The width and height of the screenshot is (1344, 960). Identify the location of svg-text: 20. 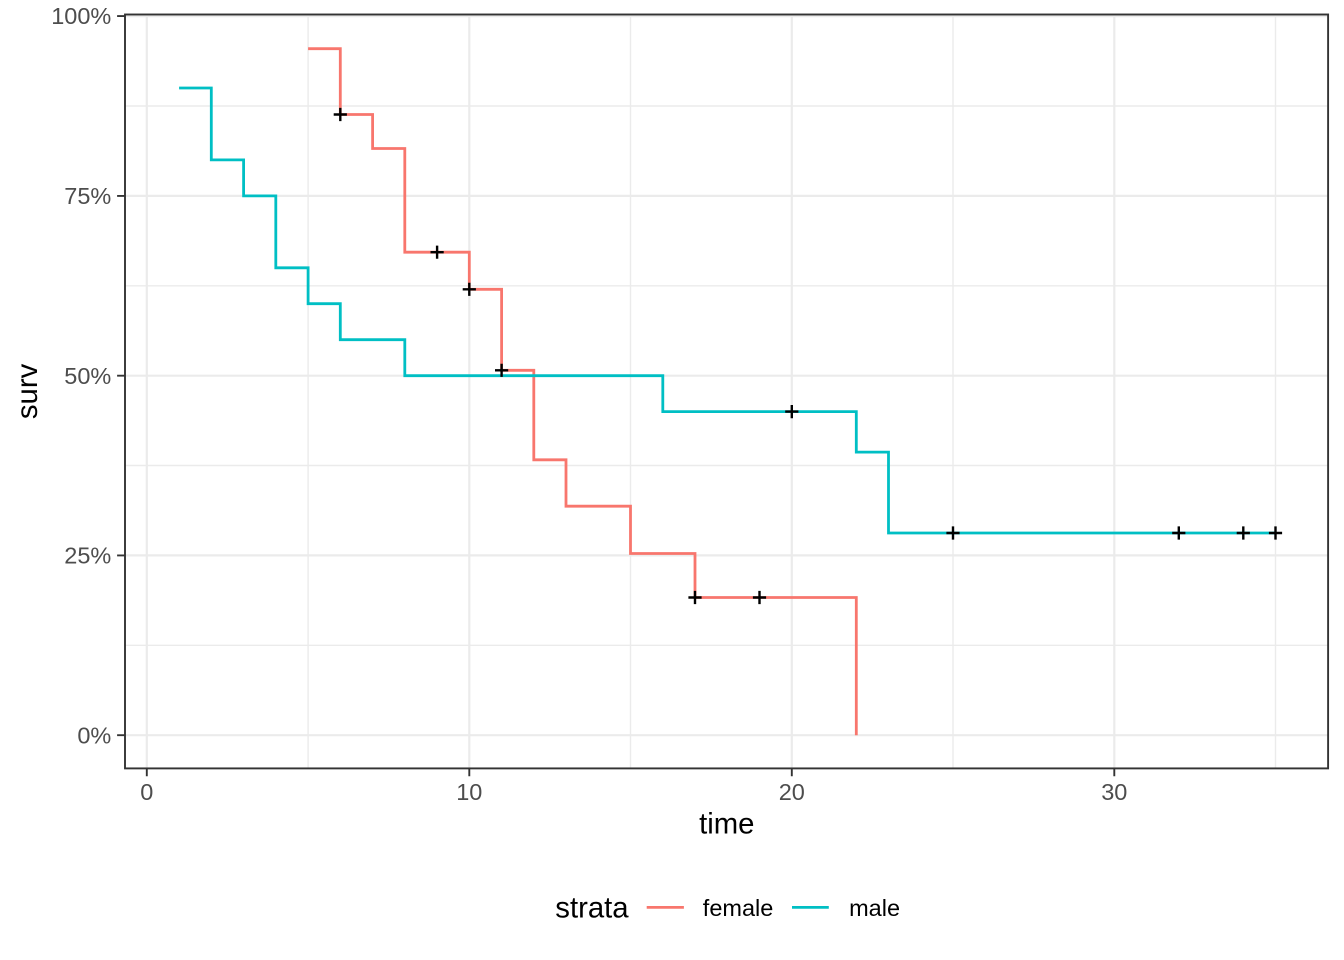
(792, 792).